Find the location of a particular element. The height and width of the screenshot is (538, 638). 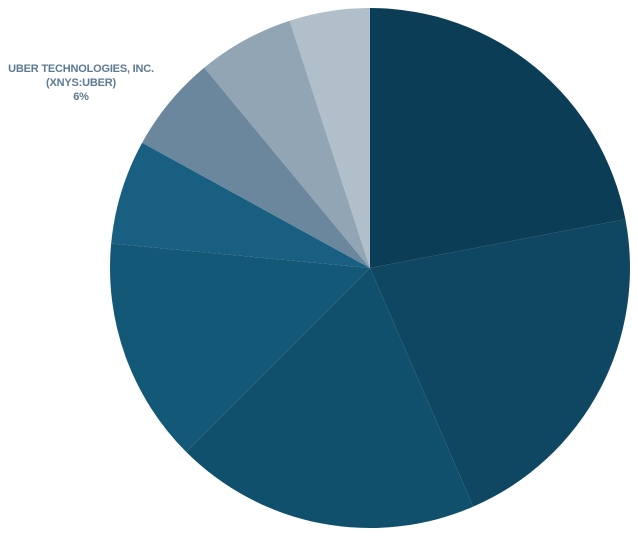

slice-label: UBER TECHNOLOGIES, INC. (XNYS:UBER) 6% is located at coordinates (81, 83).